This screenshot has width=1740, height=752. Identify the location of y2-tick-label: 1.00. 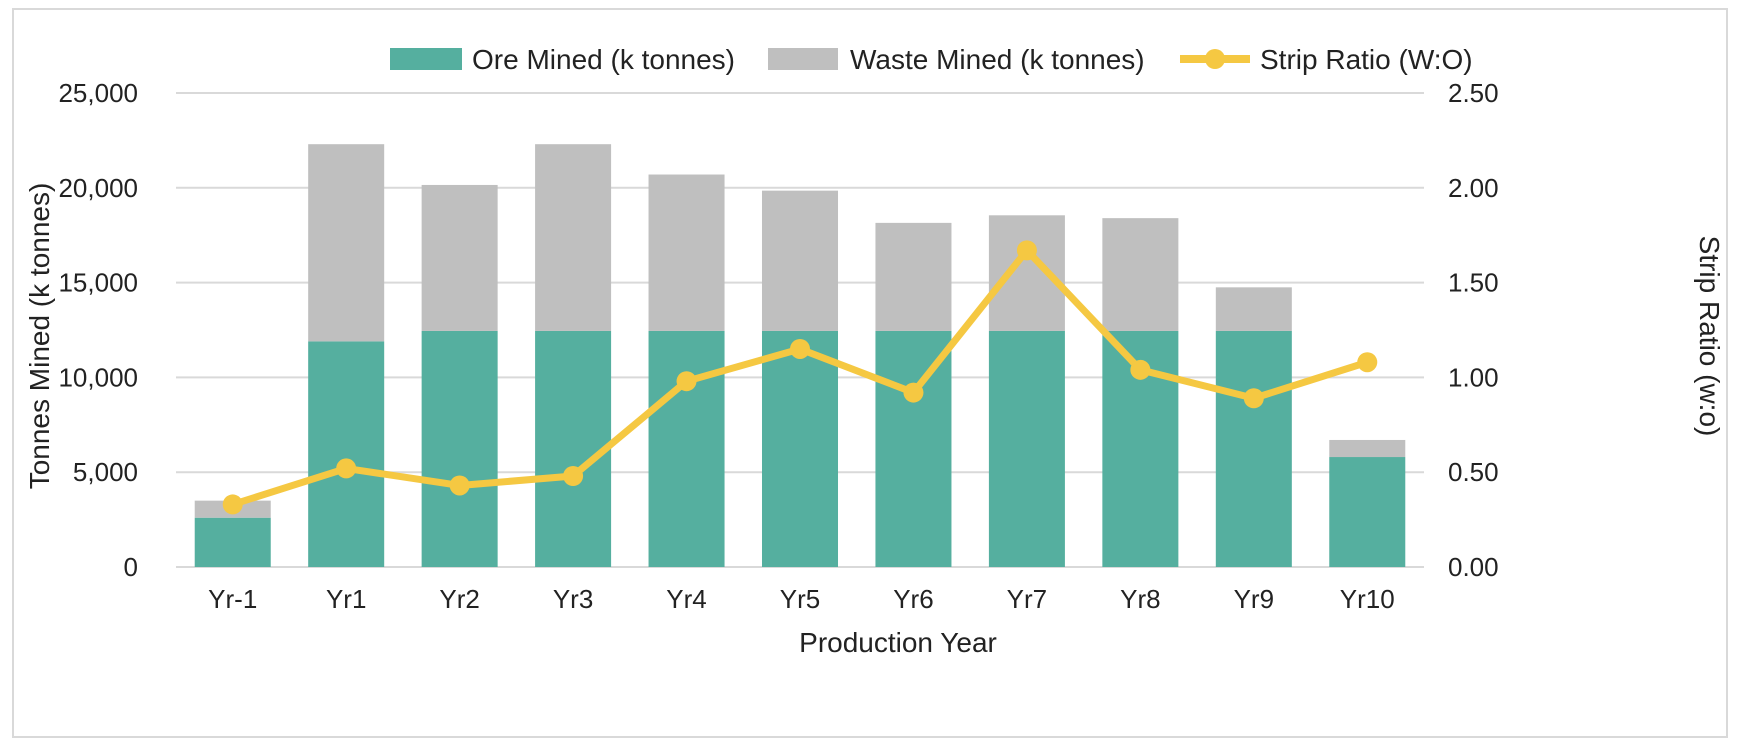
(1473, 377).